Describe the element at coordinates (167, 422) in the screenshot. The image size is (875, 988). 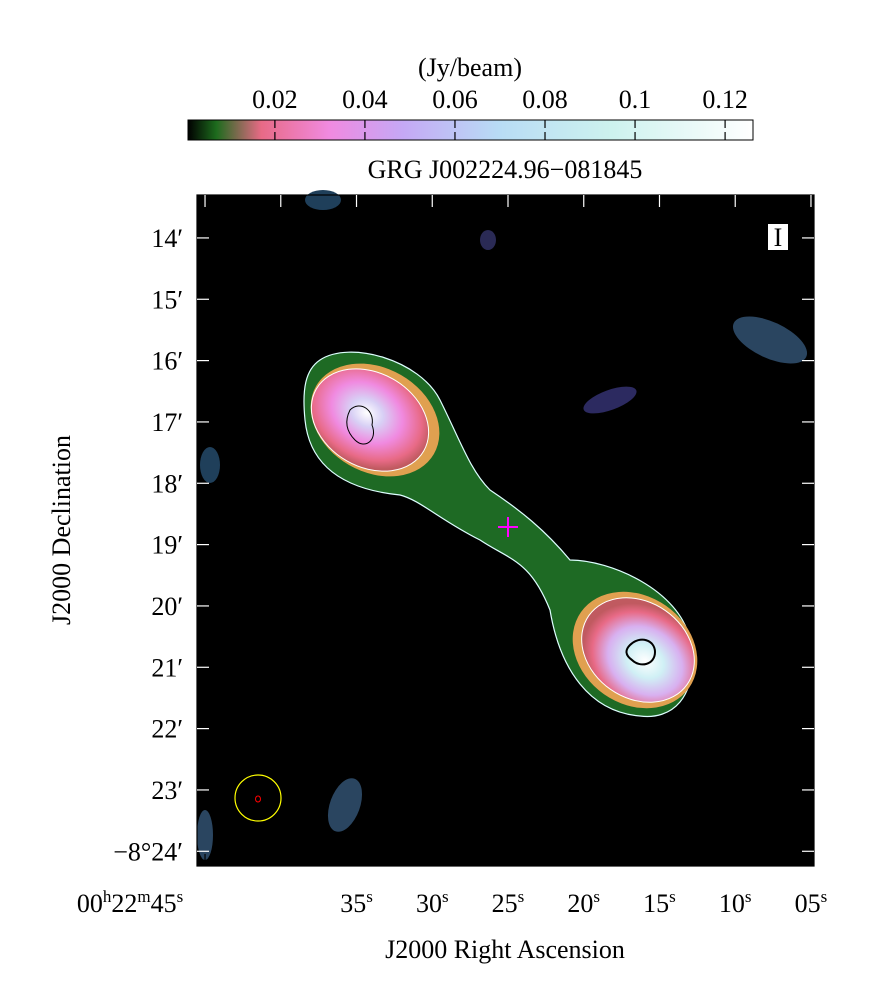
I see `y-tick-label: 17′` at that location.